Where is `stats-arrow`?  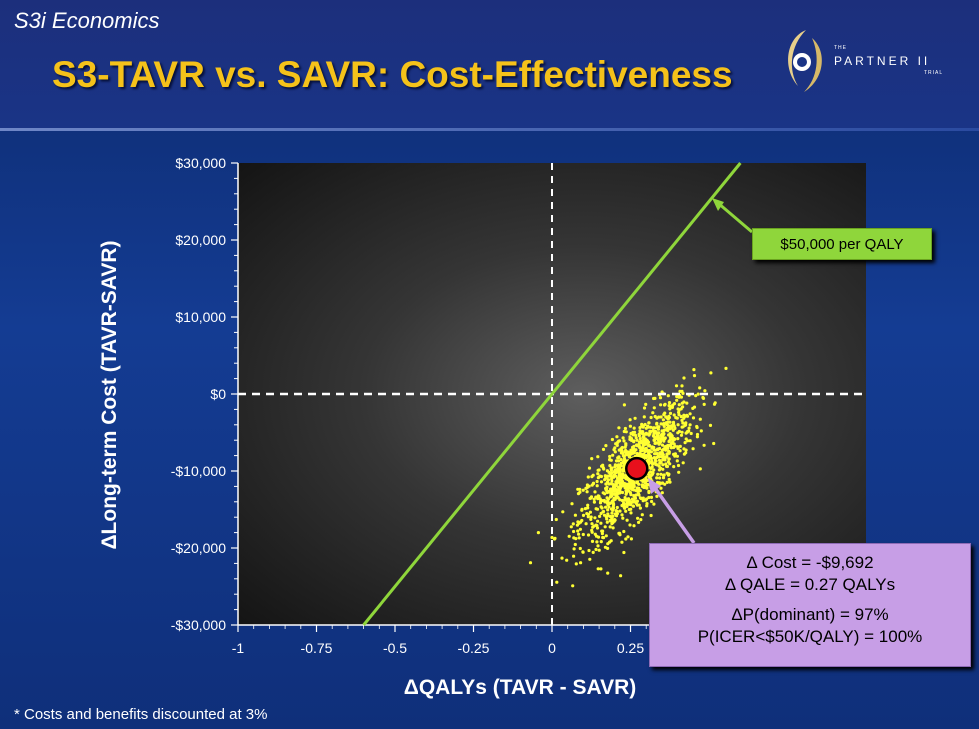
stats-arrow is located at coordinates (674, 515).